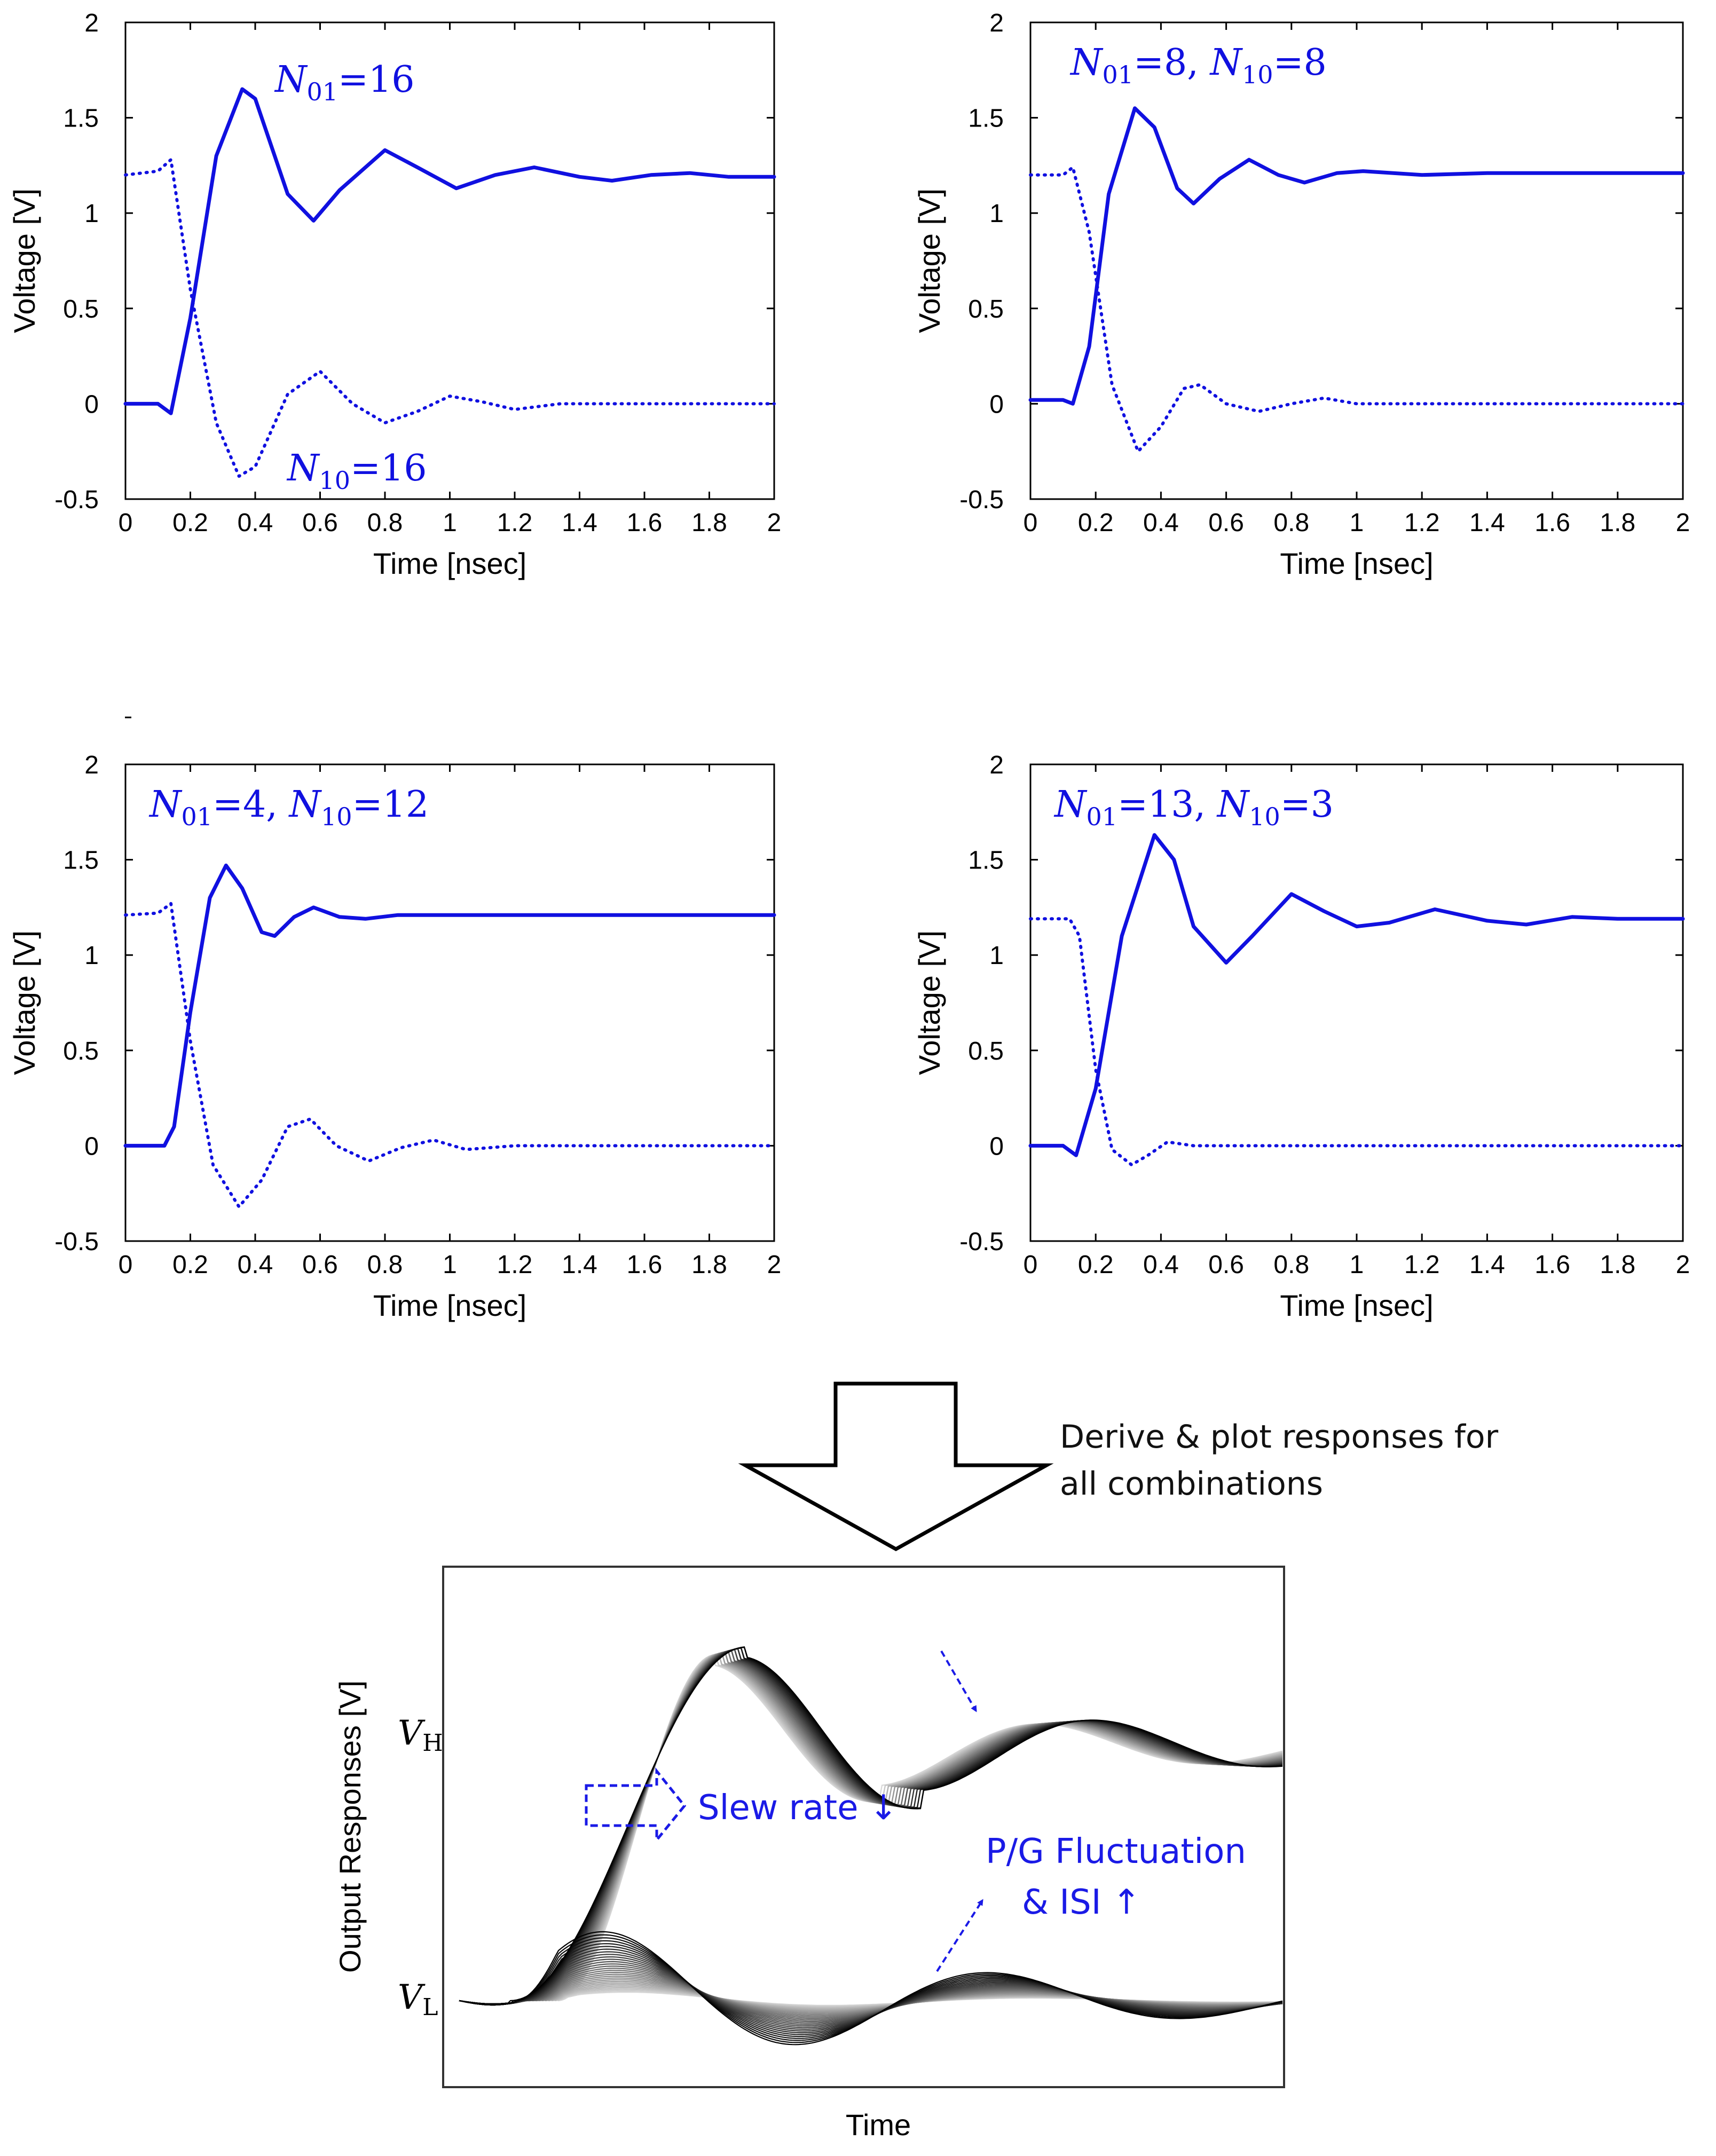 Image resolution: width=1716 pixels, height=2156 pixels. I want to click on y-axis-label: Output Responses [V], so click(350, 1826).